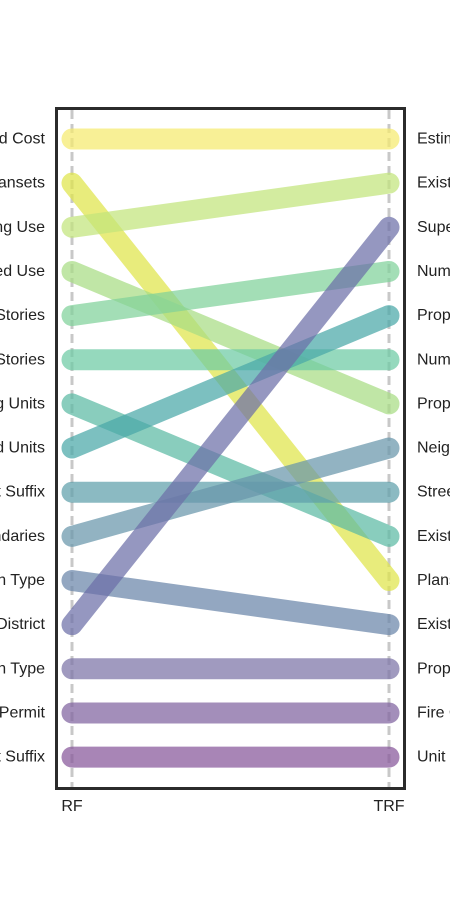  Describe the element at coordinates (23, 139) in the screenshot. I see `left-label-1: Estimated Cost` at that location.